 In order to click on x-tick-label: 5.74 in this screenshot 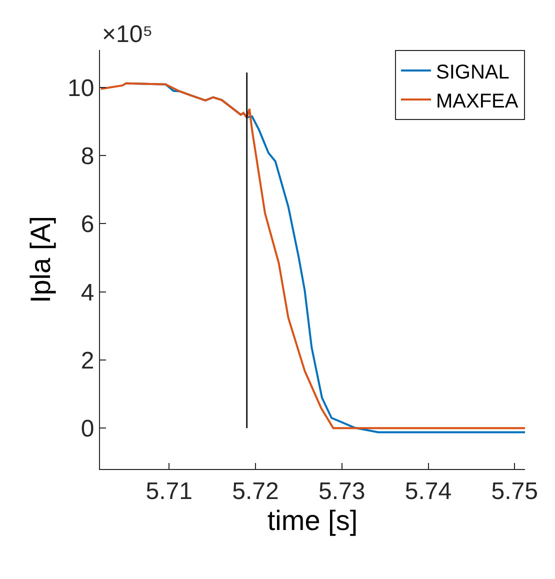, I will do `click(428, 491)`.